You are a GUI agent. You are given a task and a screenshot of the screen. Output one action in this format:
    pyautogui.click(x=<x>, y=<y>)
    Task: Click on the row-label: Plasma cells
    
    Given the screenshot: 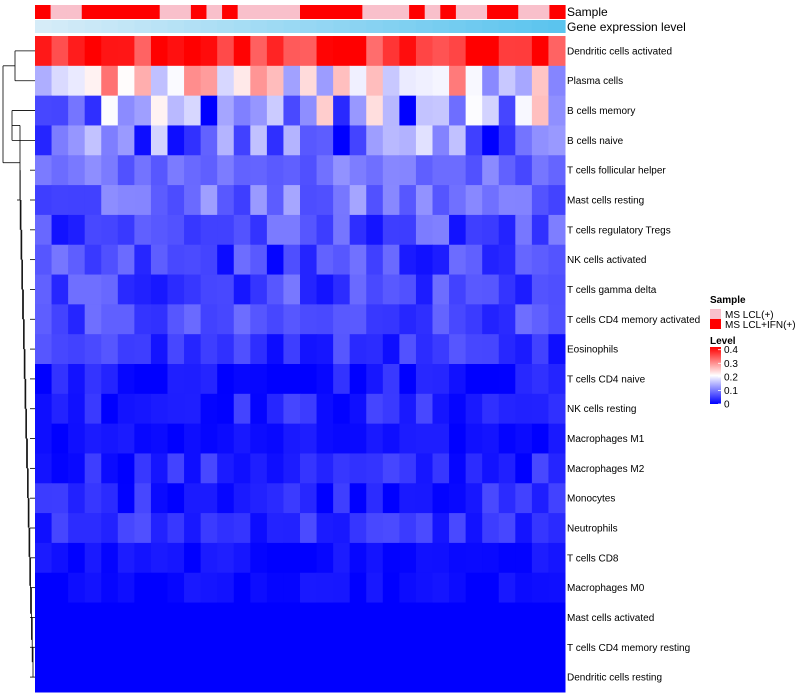 What is the action you would take?
    pyautogui.click(x=595, y=81)
    